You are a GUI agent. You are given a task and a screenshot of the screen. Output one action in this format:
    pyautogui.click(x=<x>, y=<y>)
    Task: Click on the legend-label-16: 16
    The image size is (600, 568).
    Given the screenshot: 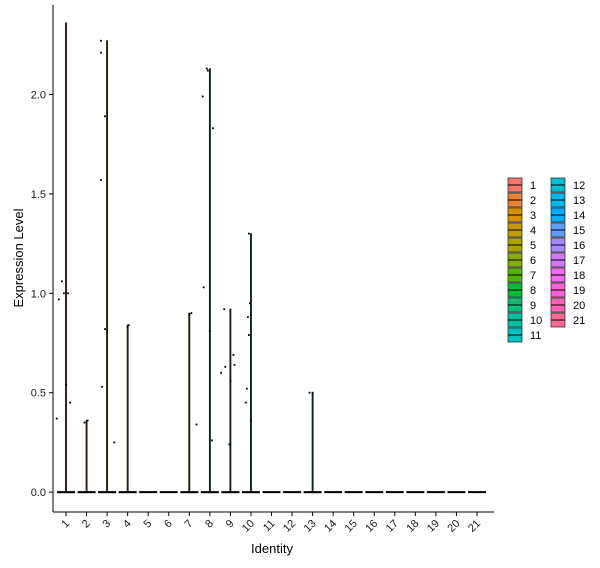 What is the action you would take?
    pyautogui.click(x=579, y=246)
    